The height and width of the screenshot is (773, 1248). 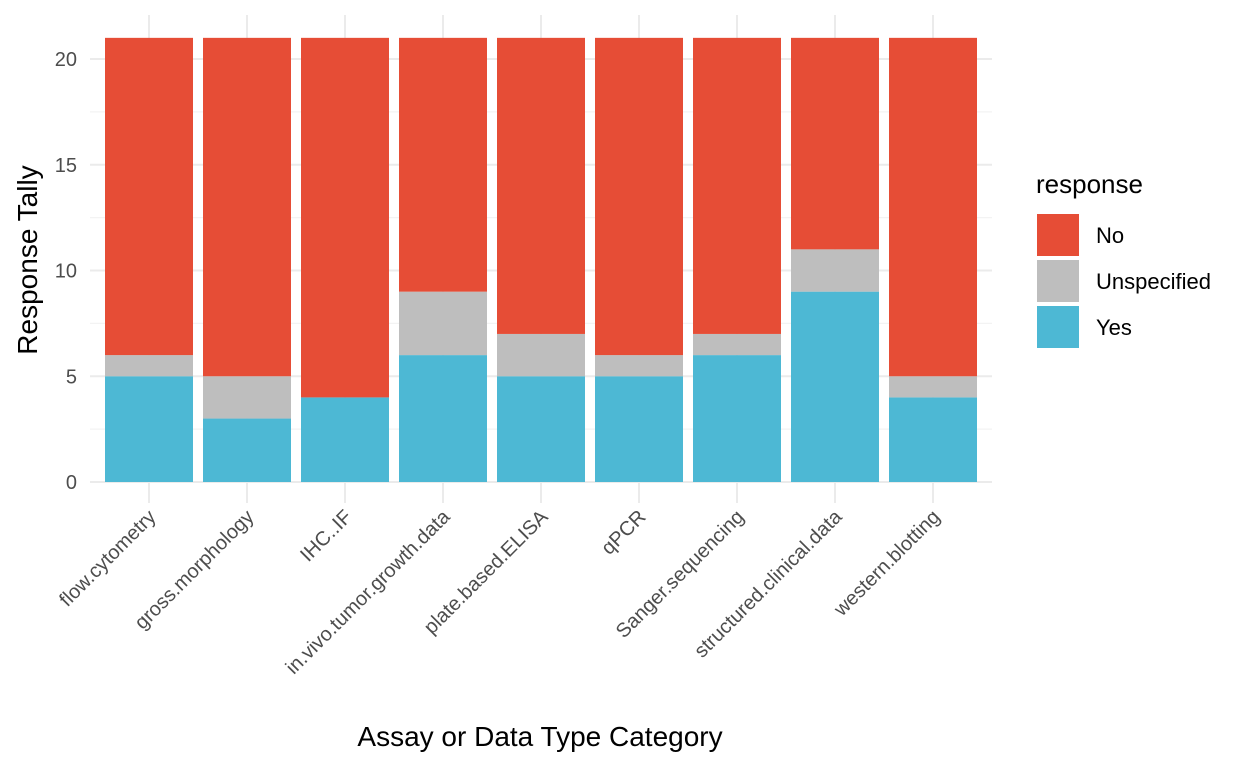 I want to click on y-tick-label: 0, so click(x=71, y=483).